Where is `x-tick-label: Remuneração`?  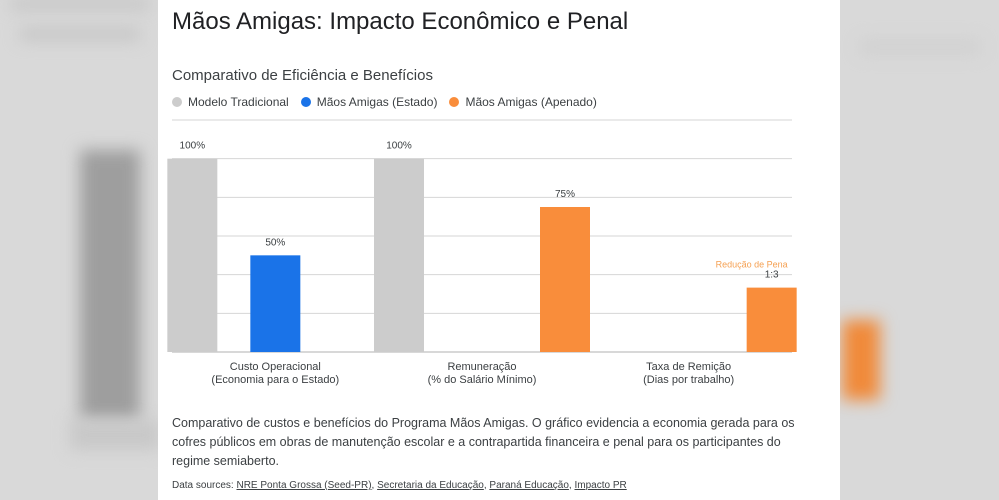 x-tick-label: Remuneração is located at coordinates (481, 367).